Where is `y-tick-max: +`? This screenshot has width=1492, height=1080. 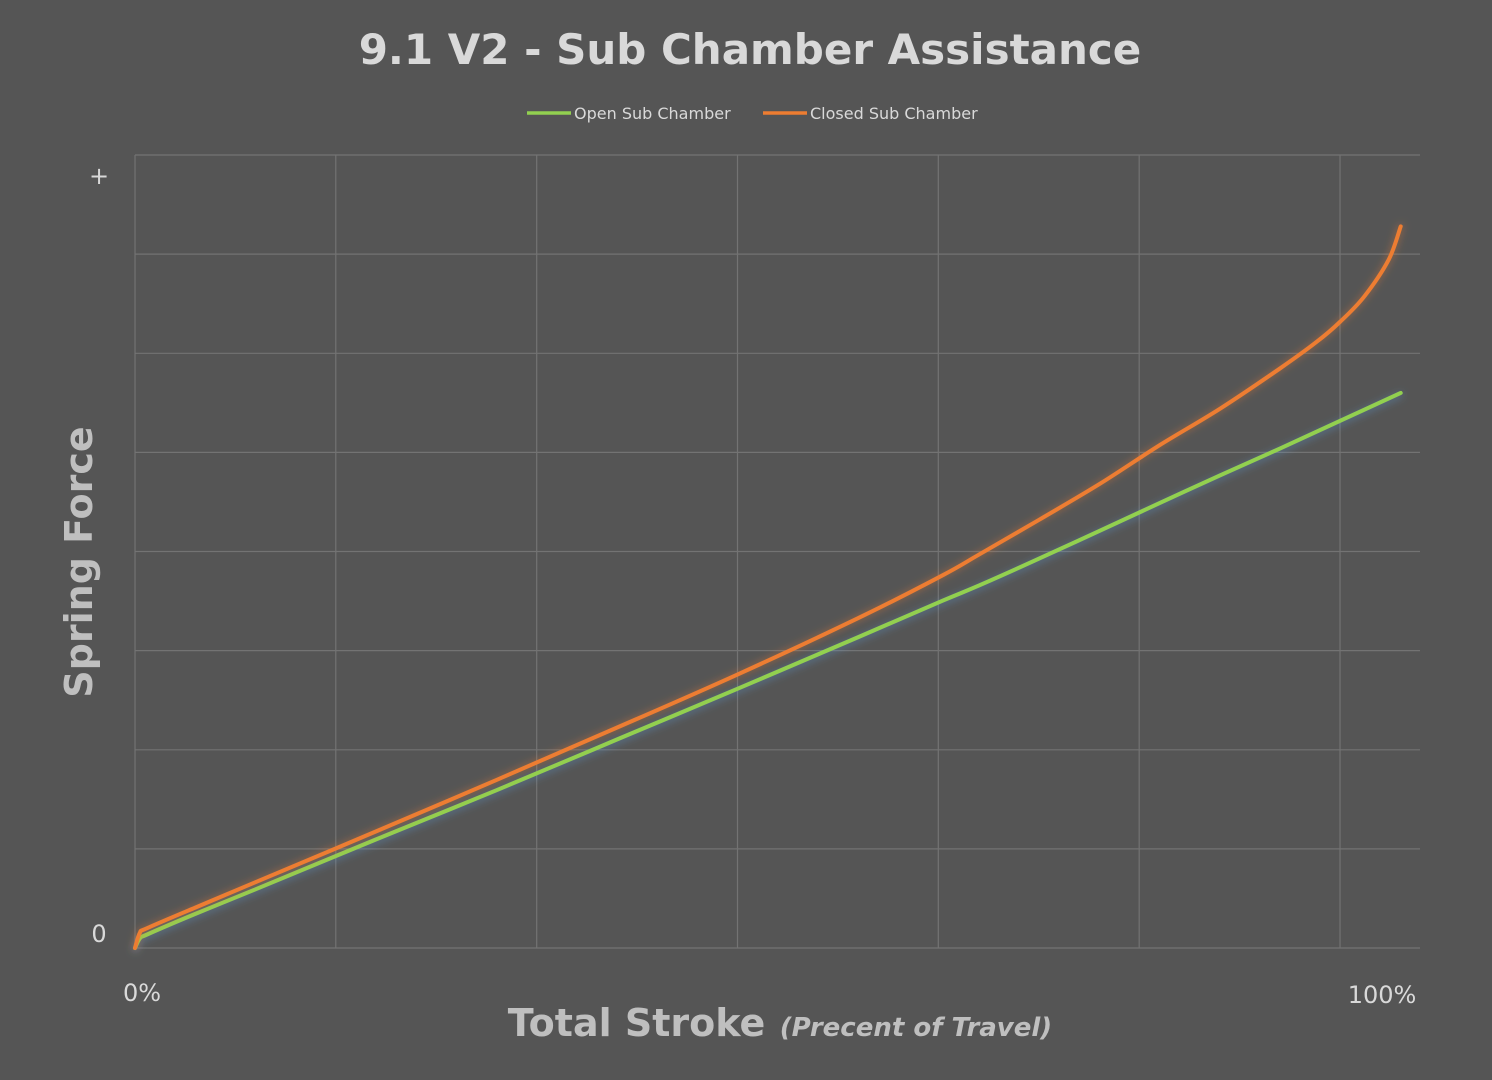 y-tick-max: + is located at coordinates (99, 176).